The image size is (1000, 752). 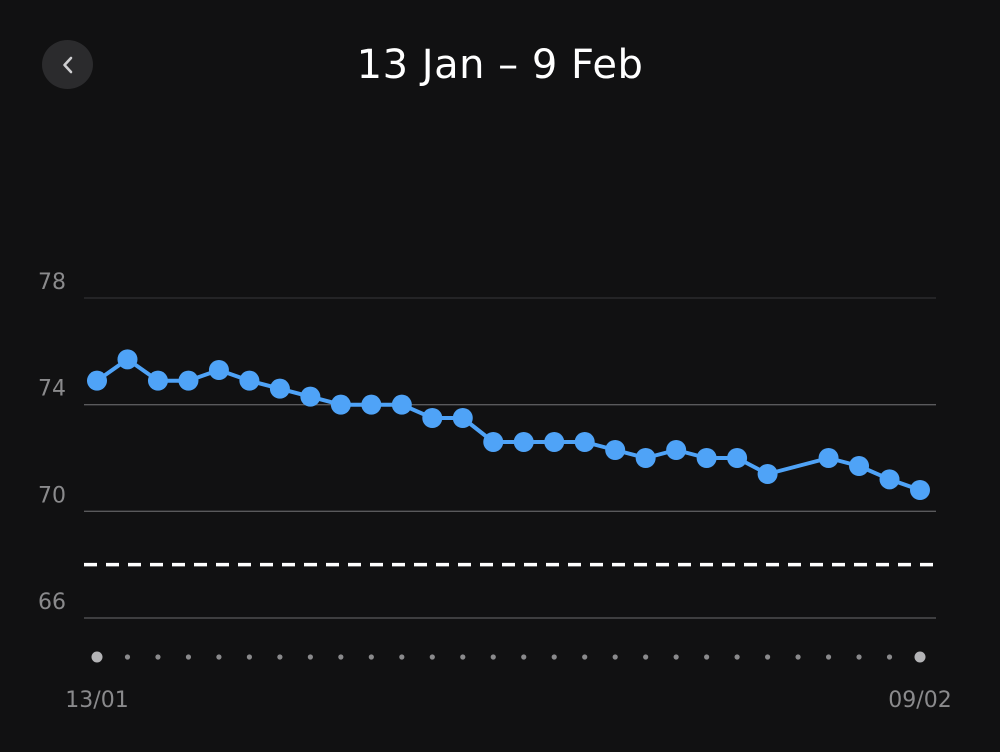 I want to click on y-tick-label: 74, so click(x=52, y=389).